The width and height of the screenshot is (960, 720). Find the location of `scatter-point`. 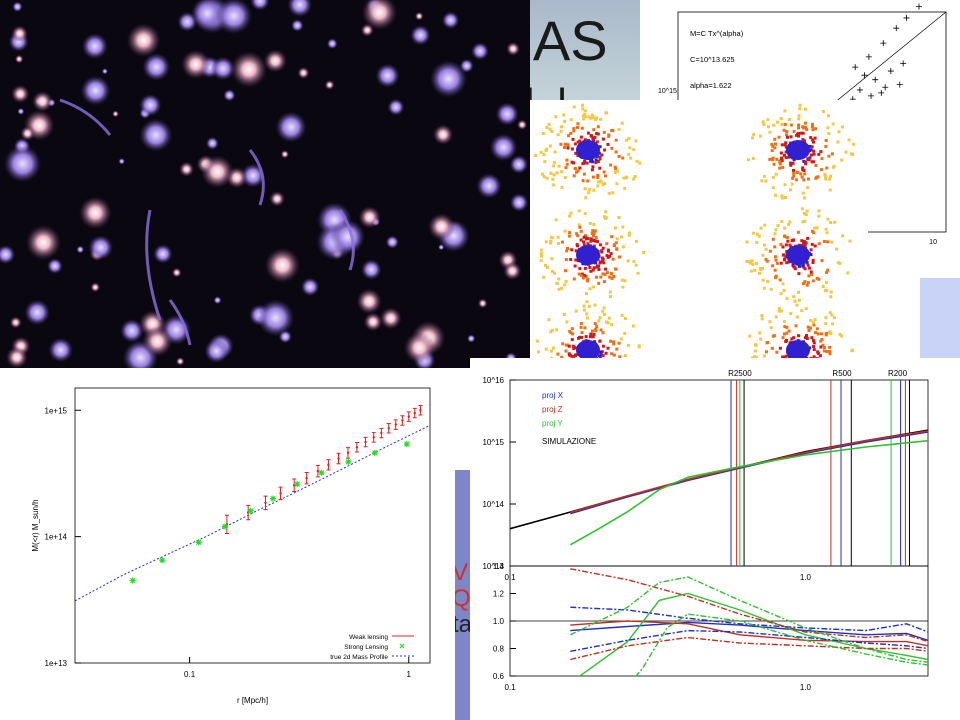

scatter-point is located at coordinates (864, 75).